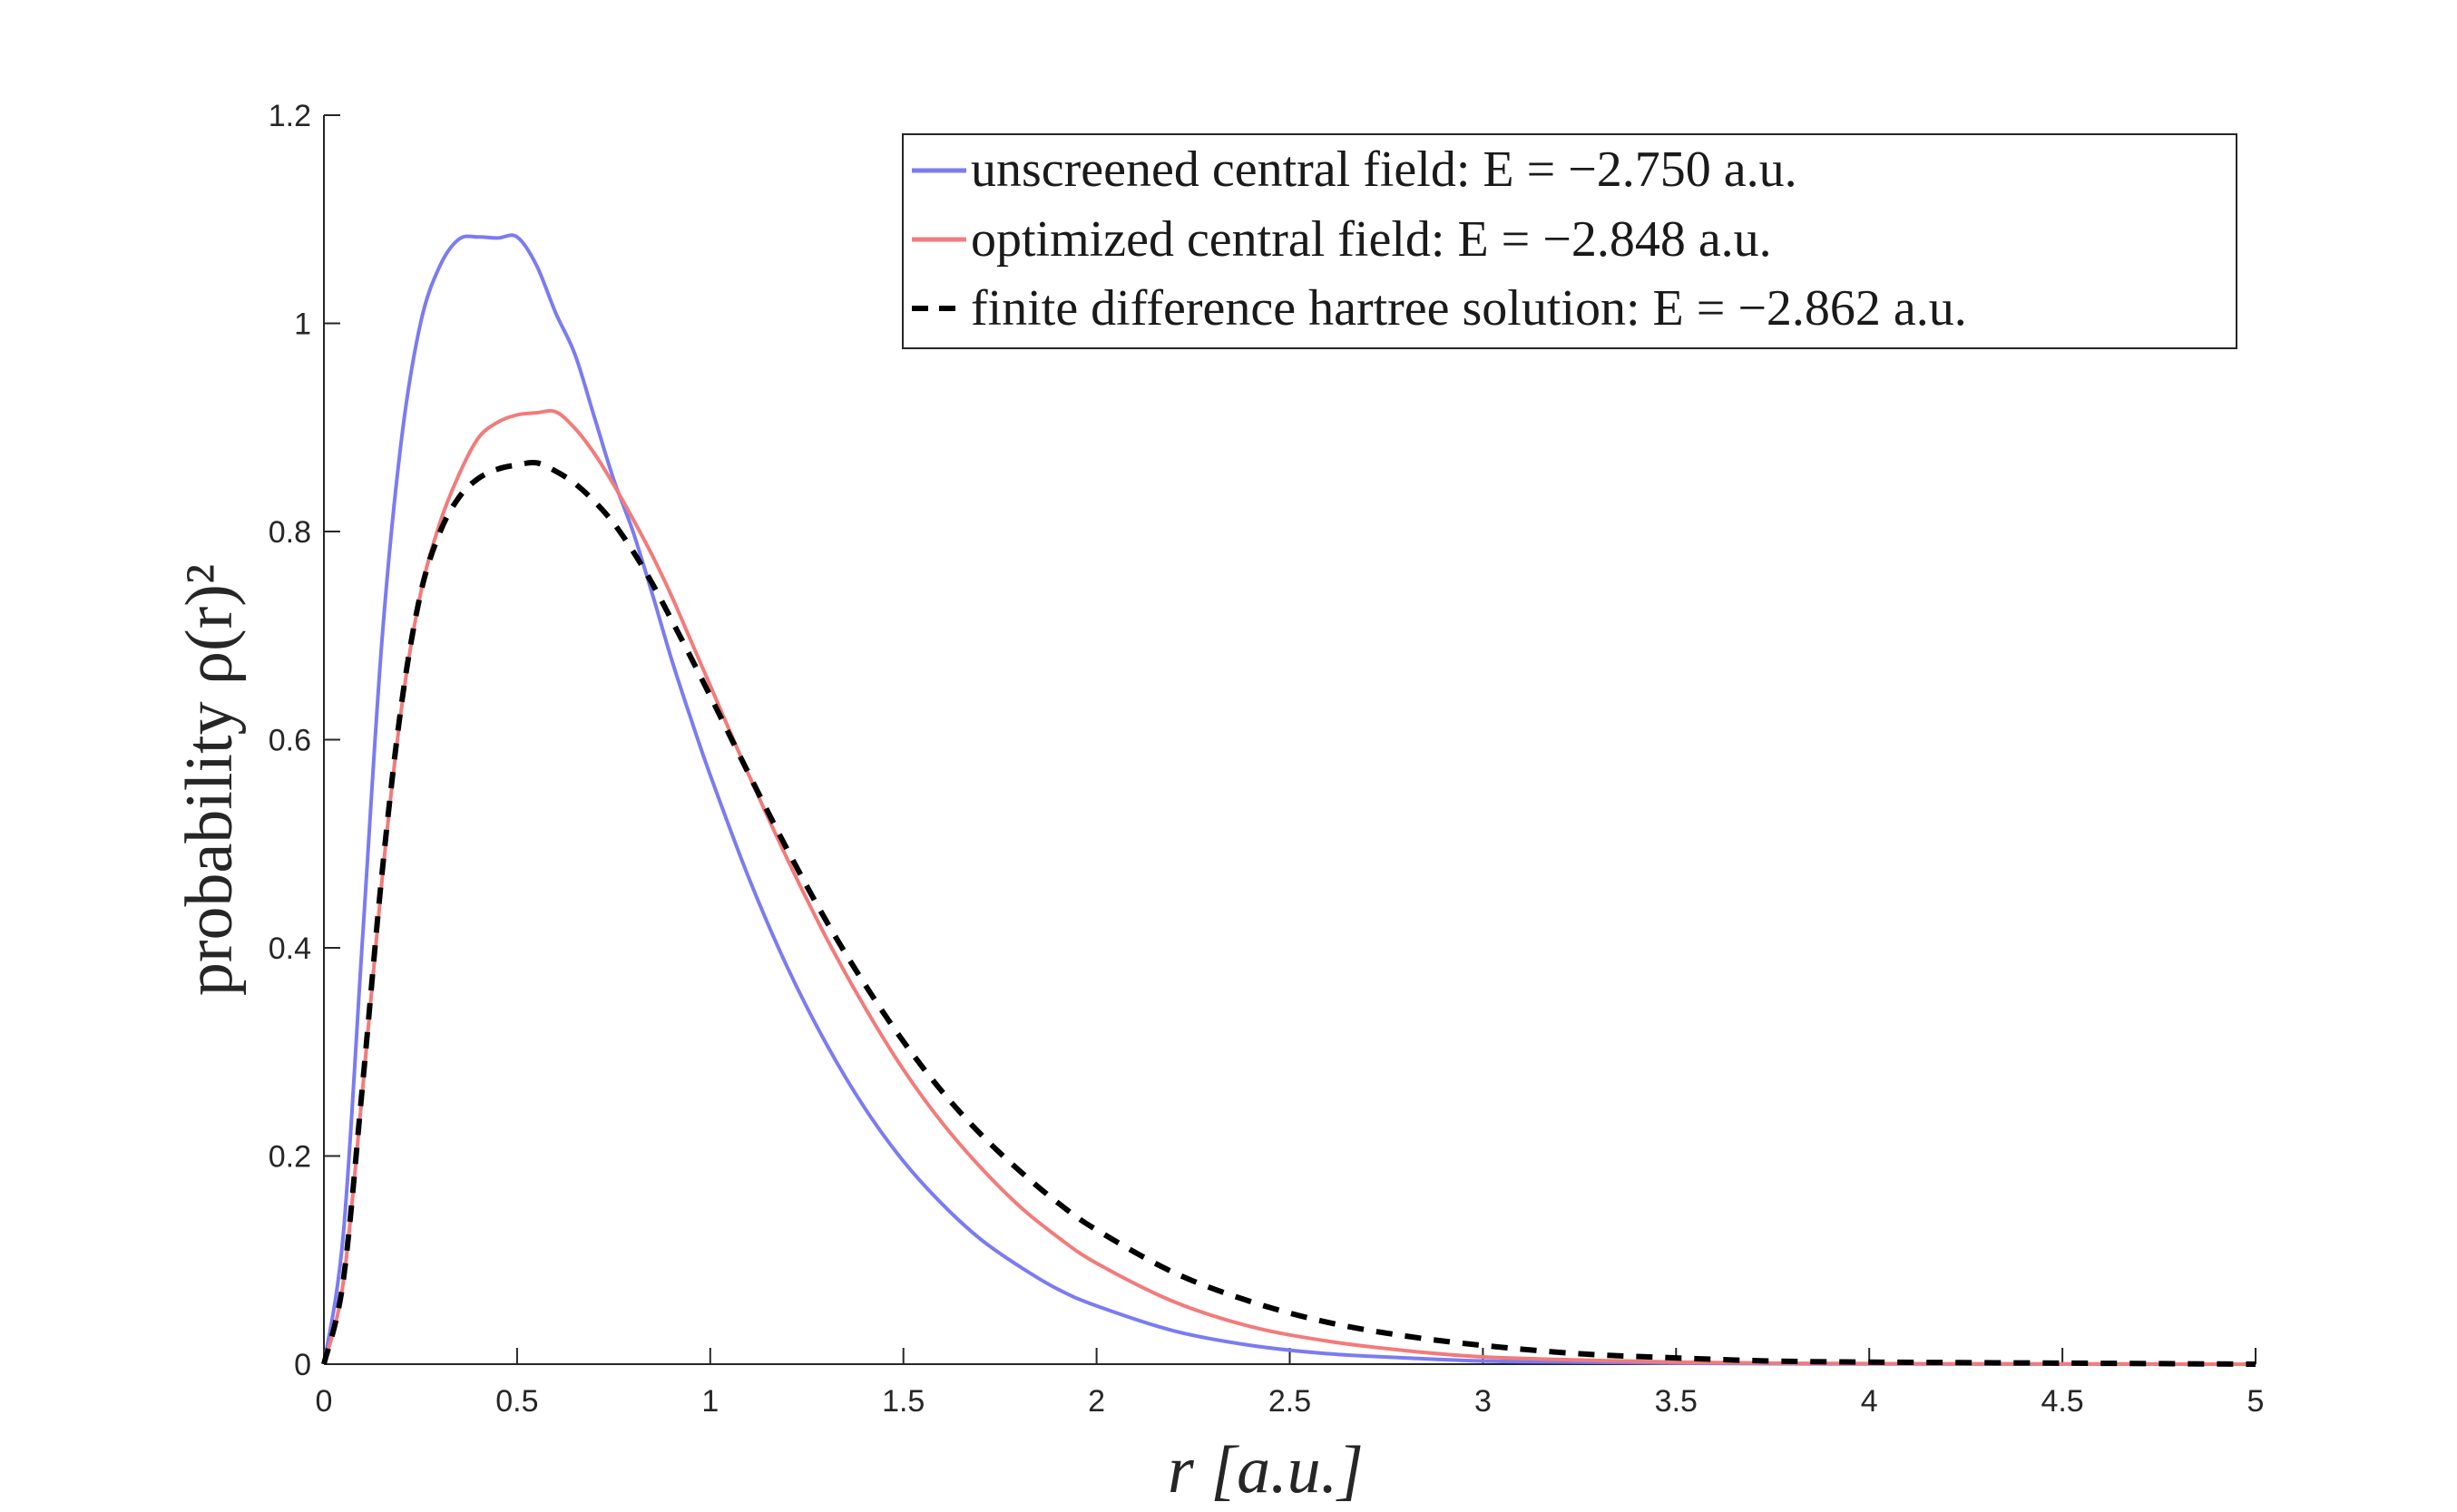 The image size is (2457, 1512). I want to click on x-tick-label: 4, so click(1869, 1401).